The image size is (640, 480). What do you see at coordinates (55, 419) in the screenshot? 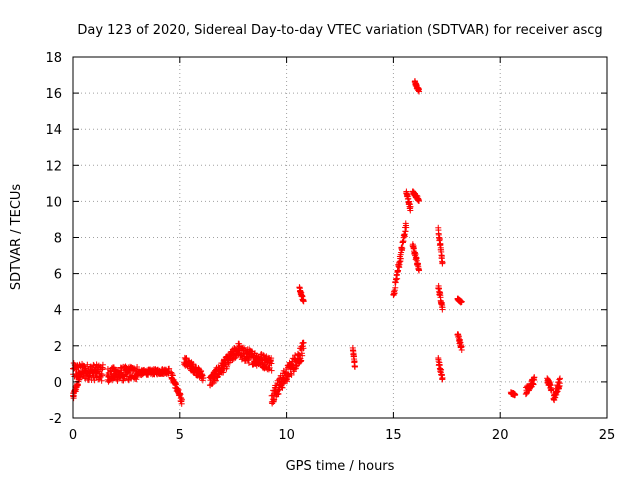
I see `y-tick-label: -2` at bounding box center [55, 419].